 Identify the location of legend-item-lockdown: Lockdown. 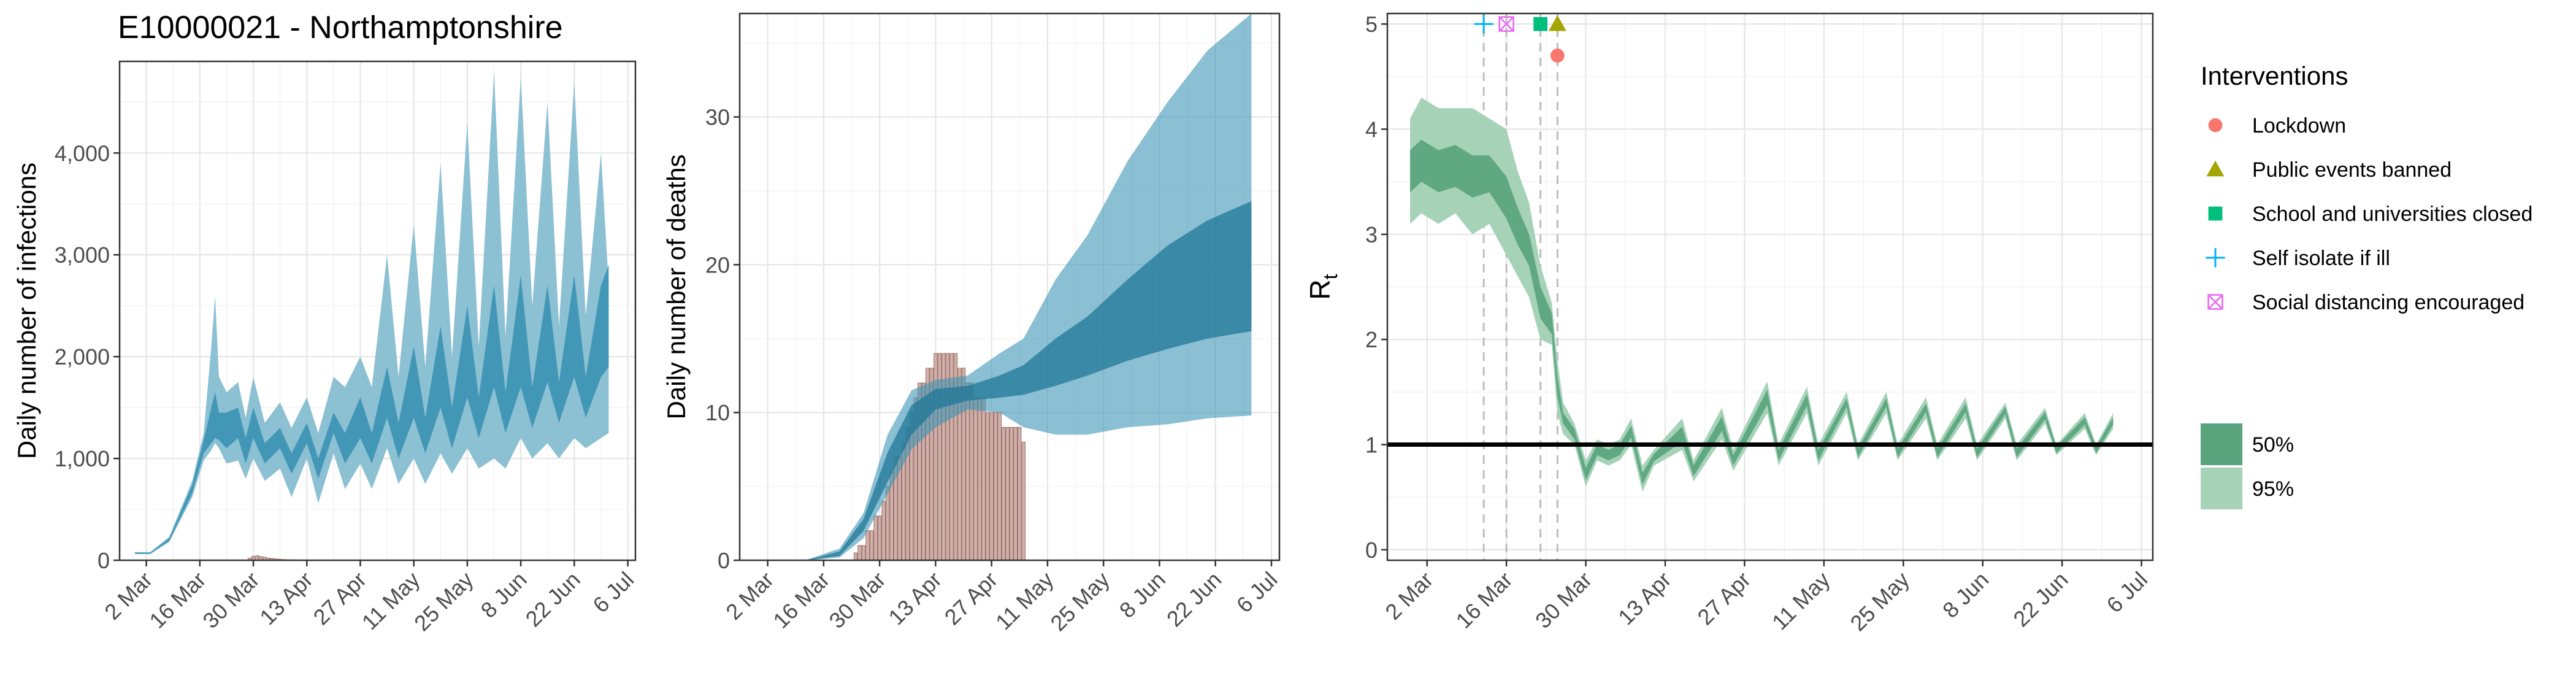
(2277, 126).